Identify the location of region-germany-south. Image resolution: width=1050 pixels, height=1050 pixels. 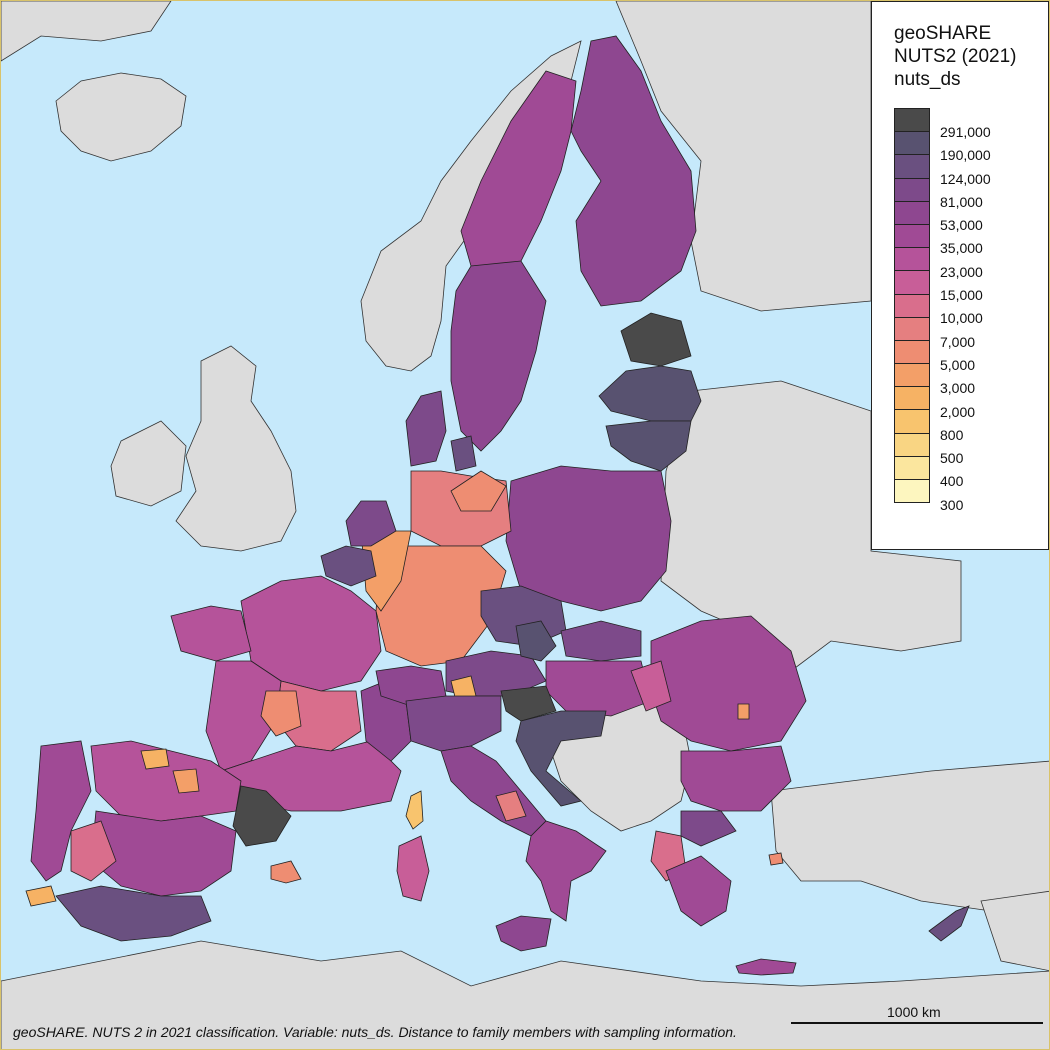
(441, 606).